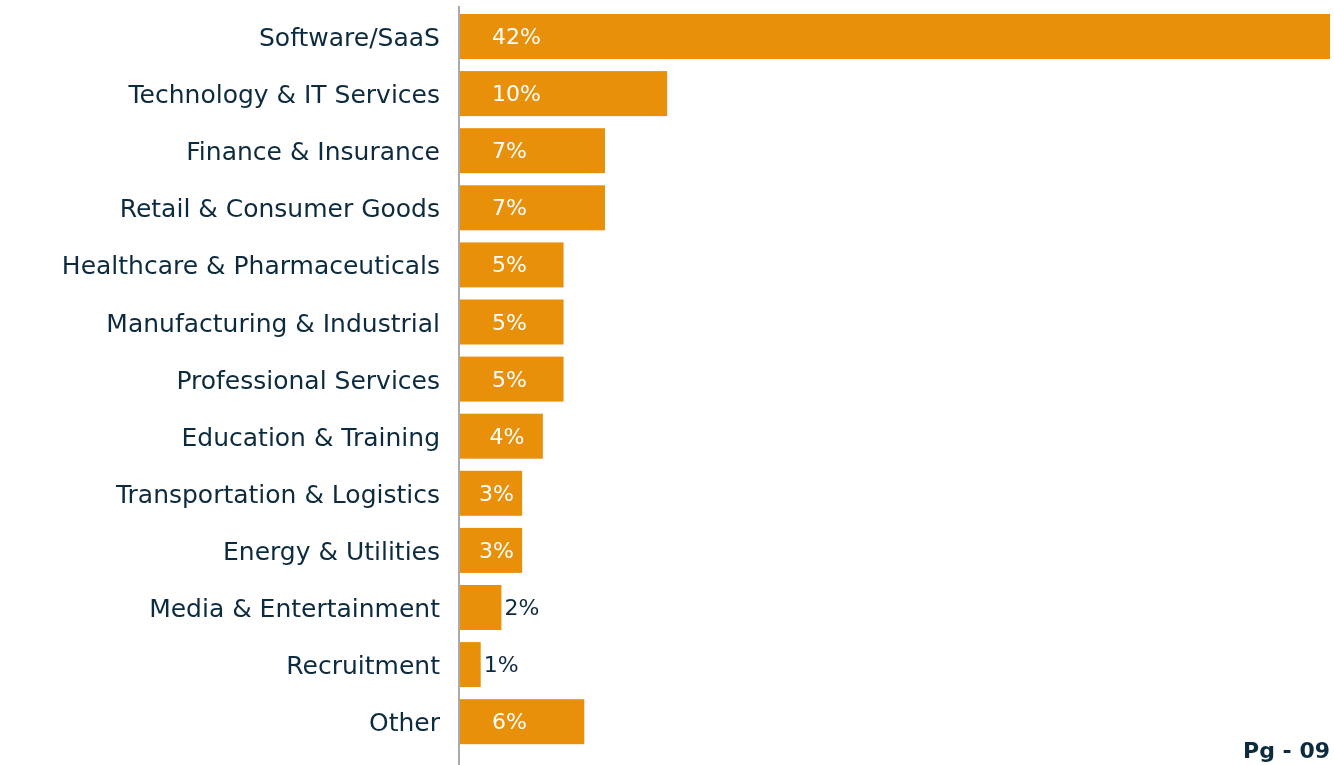 This screenshot has height=765, width=1334. I want to click on y-tick-label: Media & Entertainment, so click(295, 608).